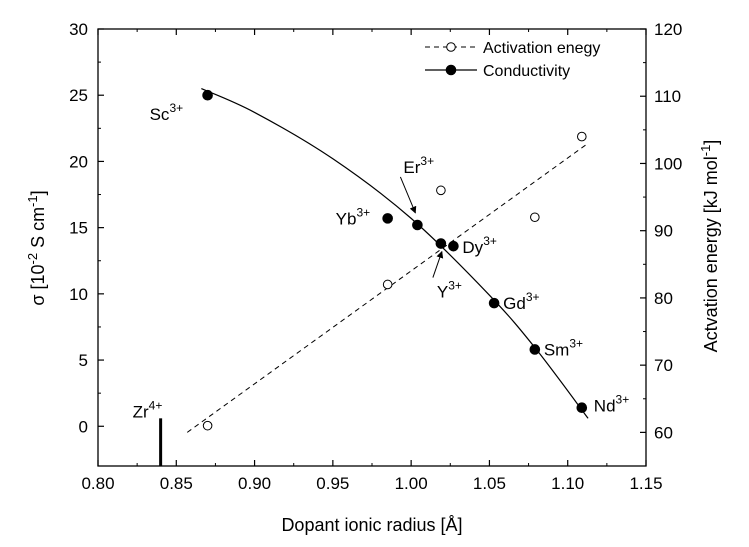 The width and height of the screenshot is (749, 547). What do you see at coordinates (97, 483) in the screenshot?
I see `x-tick-label: 0.80` at bounding box center [97, 483].